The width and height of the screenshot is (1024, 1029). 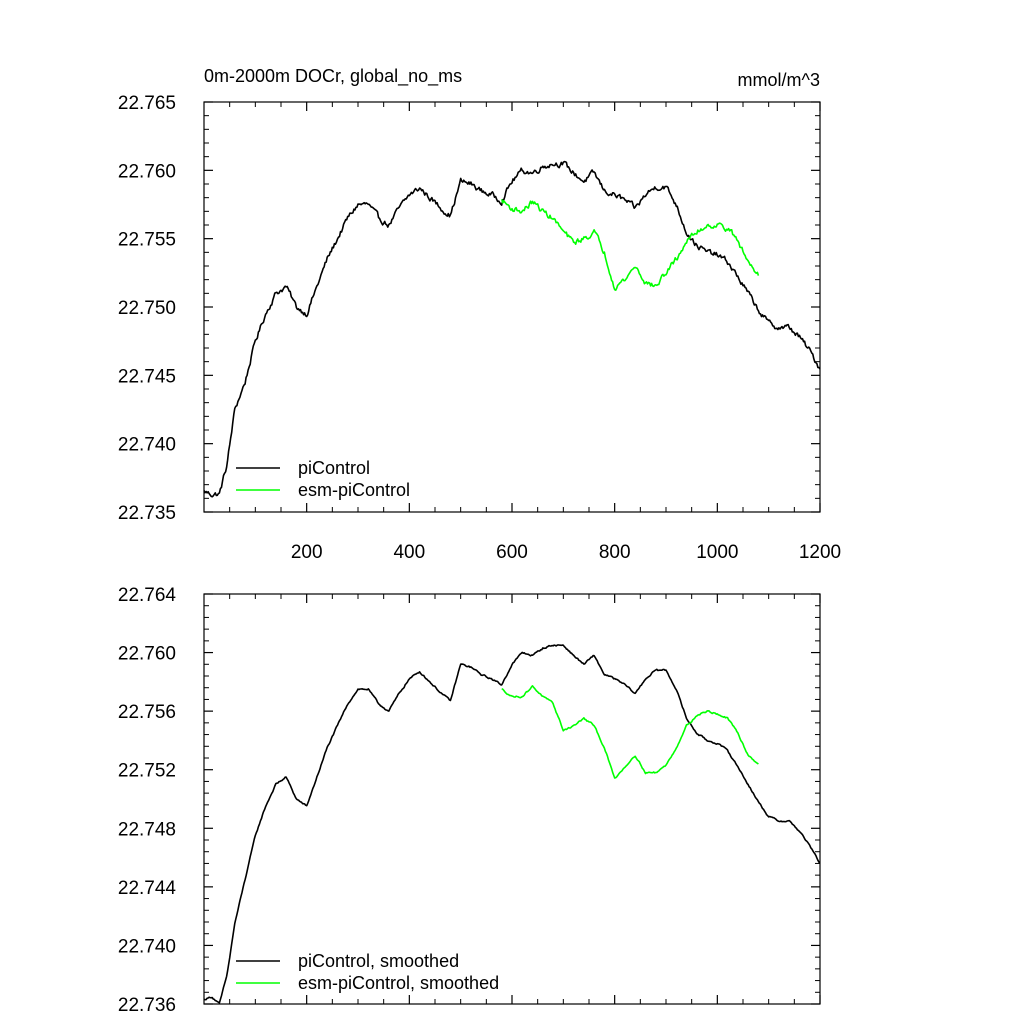 What do you see at coordinates (378, 961) in the screenshot?
I see `legend-entry: piControl, smoothed` at bounding box center [378, 961].